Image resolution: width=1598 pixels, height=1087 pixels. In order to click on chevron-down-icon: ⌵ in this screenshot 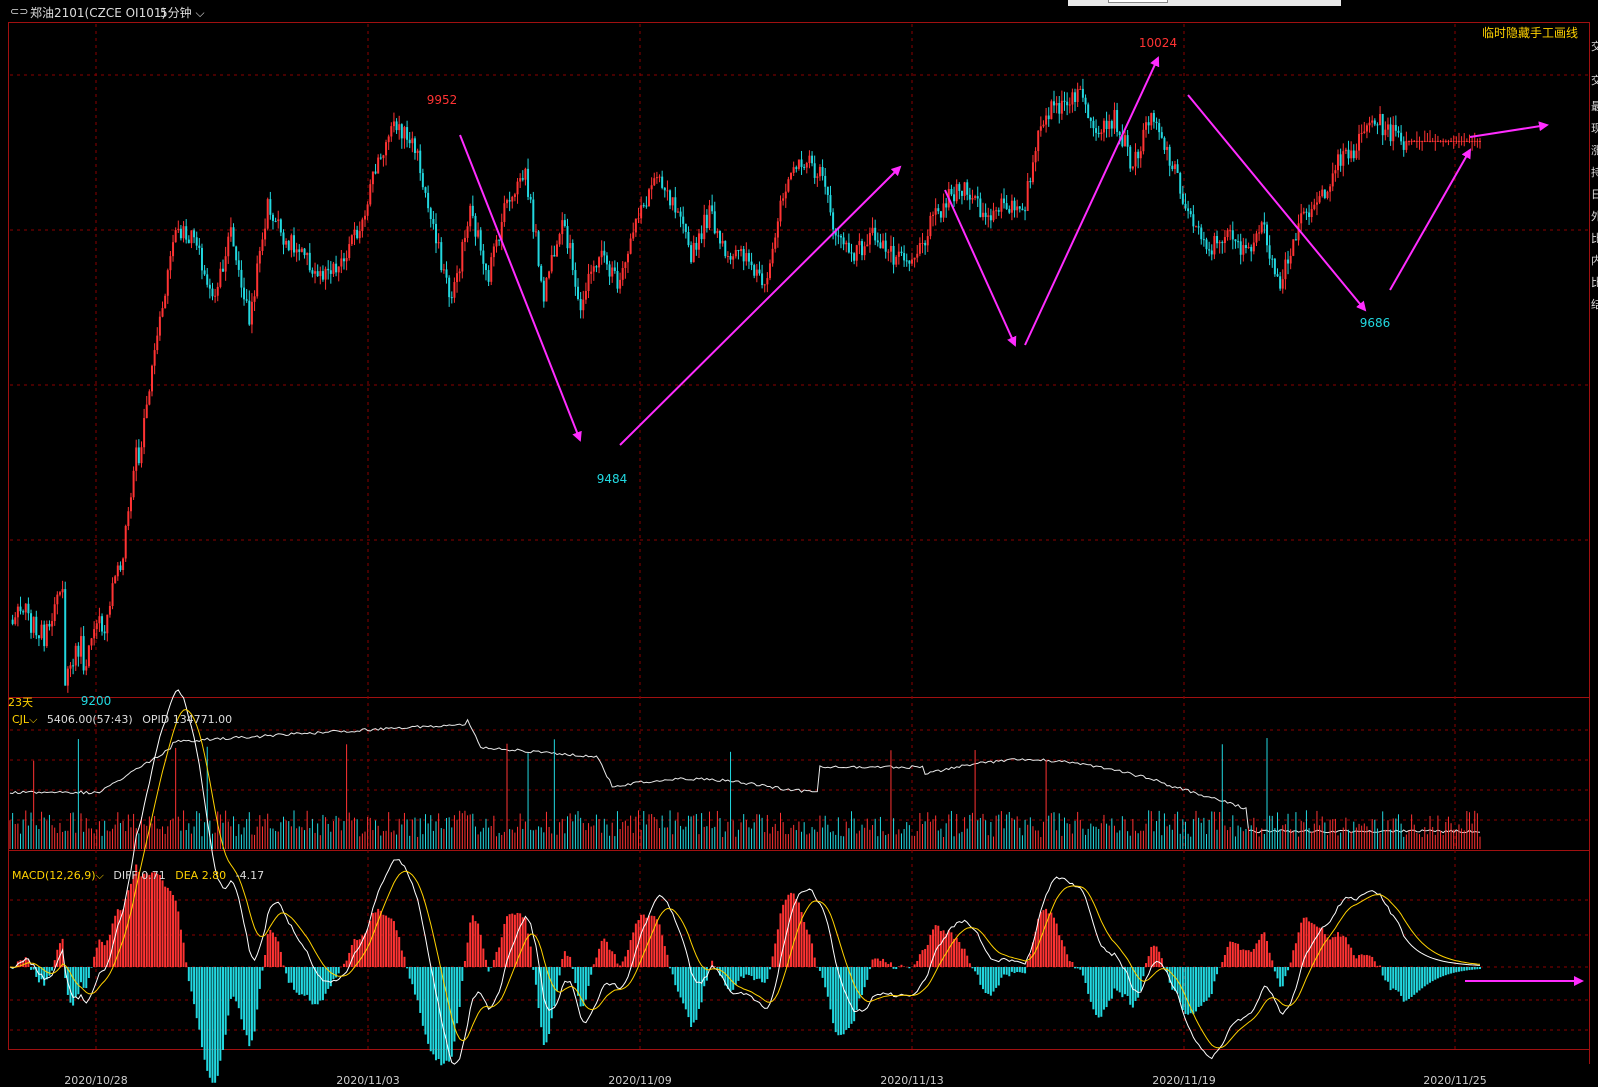, I will do `click(198, 13)`.